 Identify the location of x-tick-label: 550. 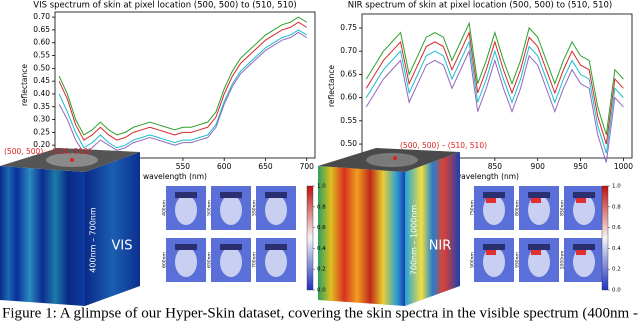
(183, 166).